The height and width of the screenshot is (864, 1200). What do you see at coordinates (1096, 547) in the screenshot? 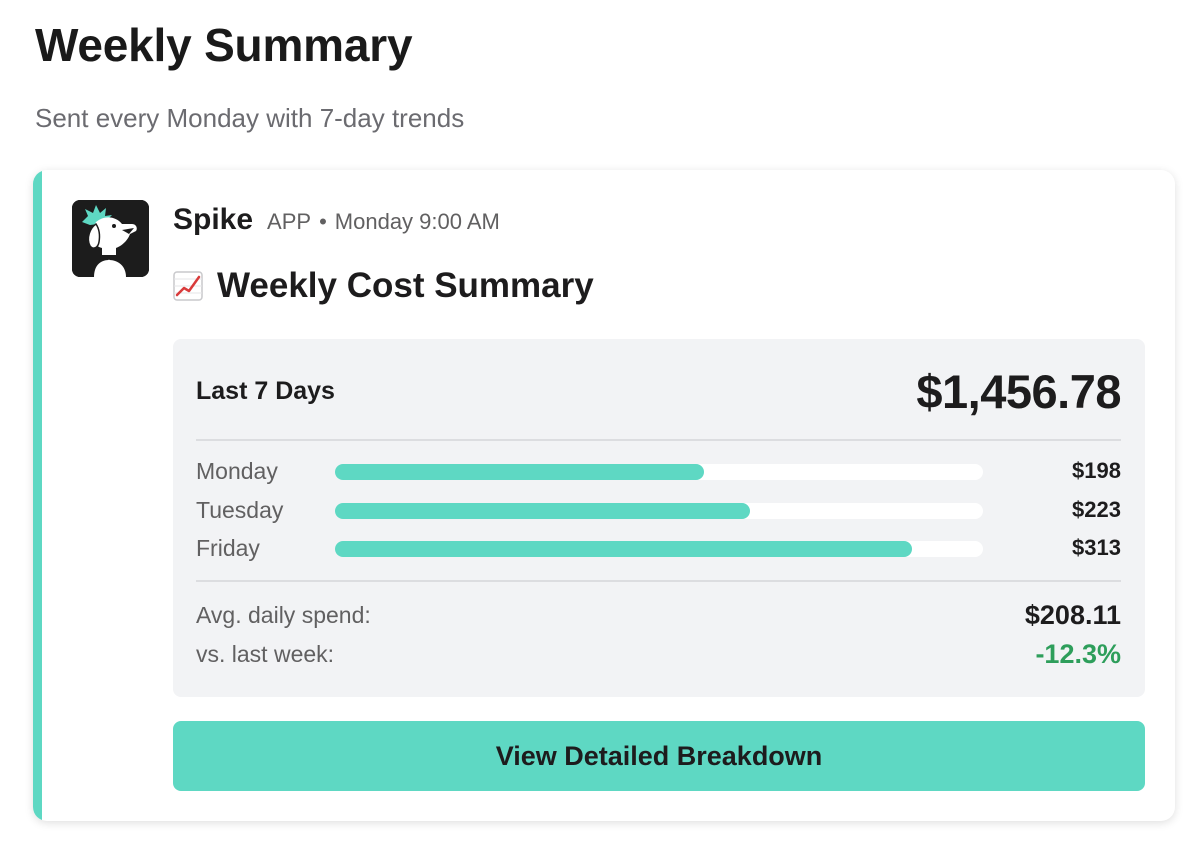
I see `day-amount: $313` at bounding box center [1096, 547].